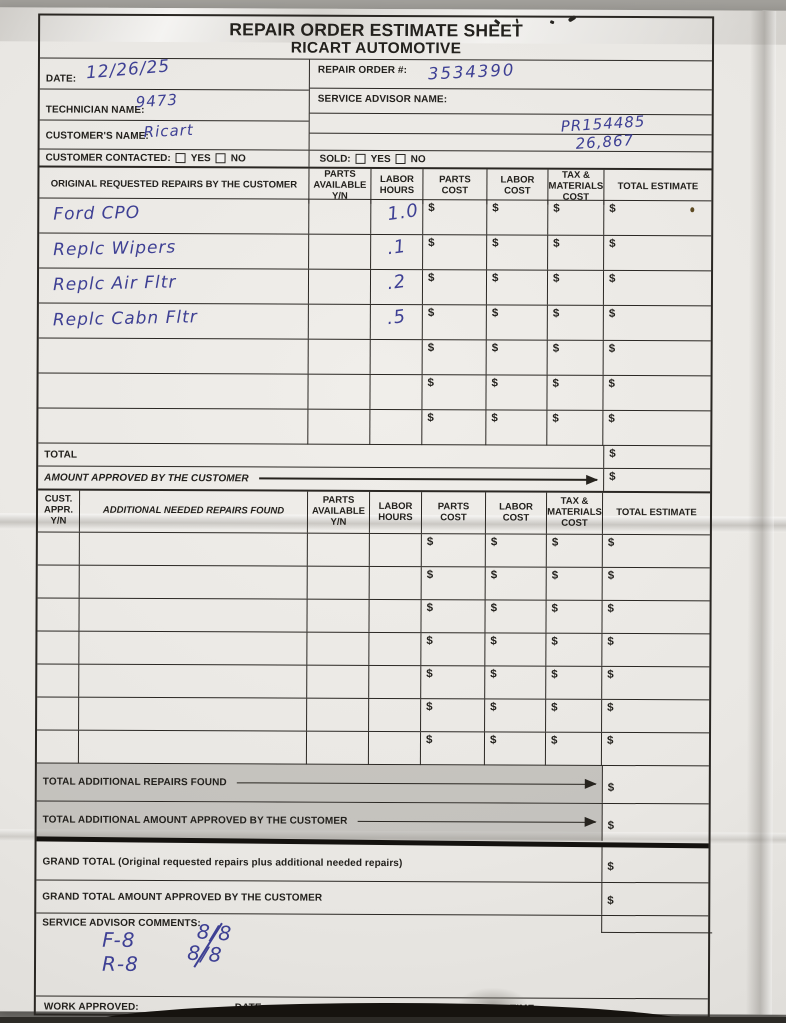 This screenshot has width=786, height=1023. I want to click on handwritten-comment-line: R-8, so click(120, 963).